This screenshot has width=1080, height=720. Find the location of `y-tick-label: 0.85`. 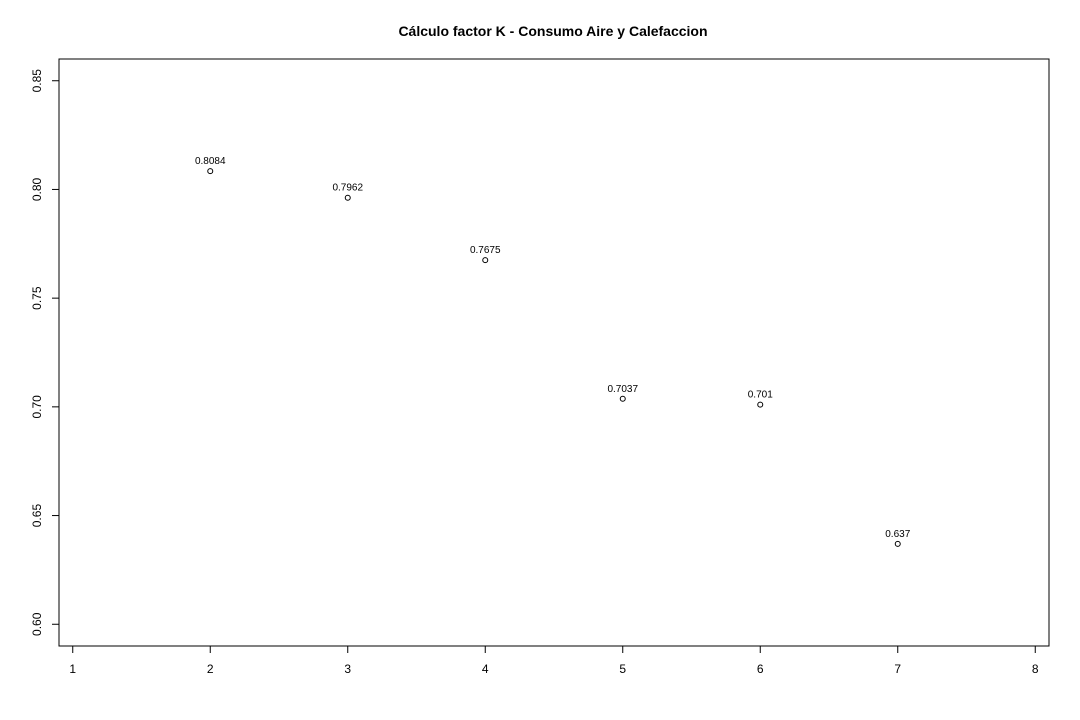

y-tick-label: 0.85 is located at coordinates (37, 81).